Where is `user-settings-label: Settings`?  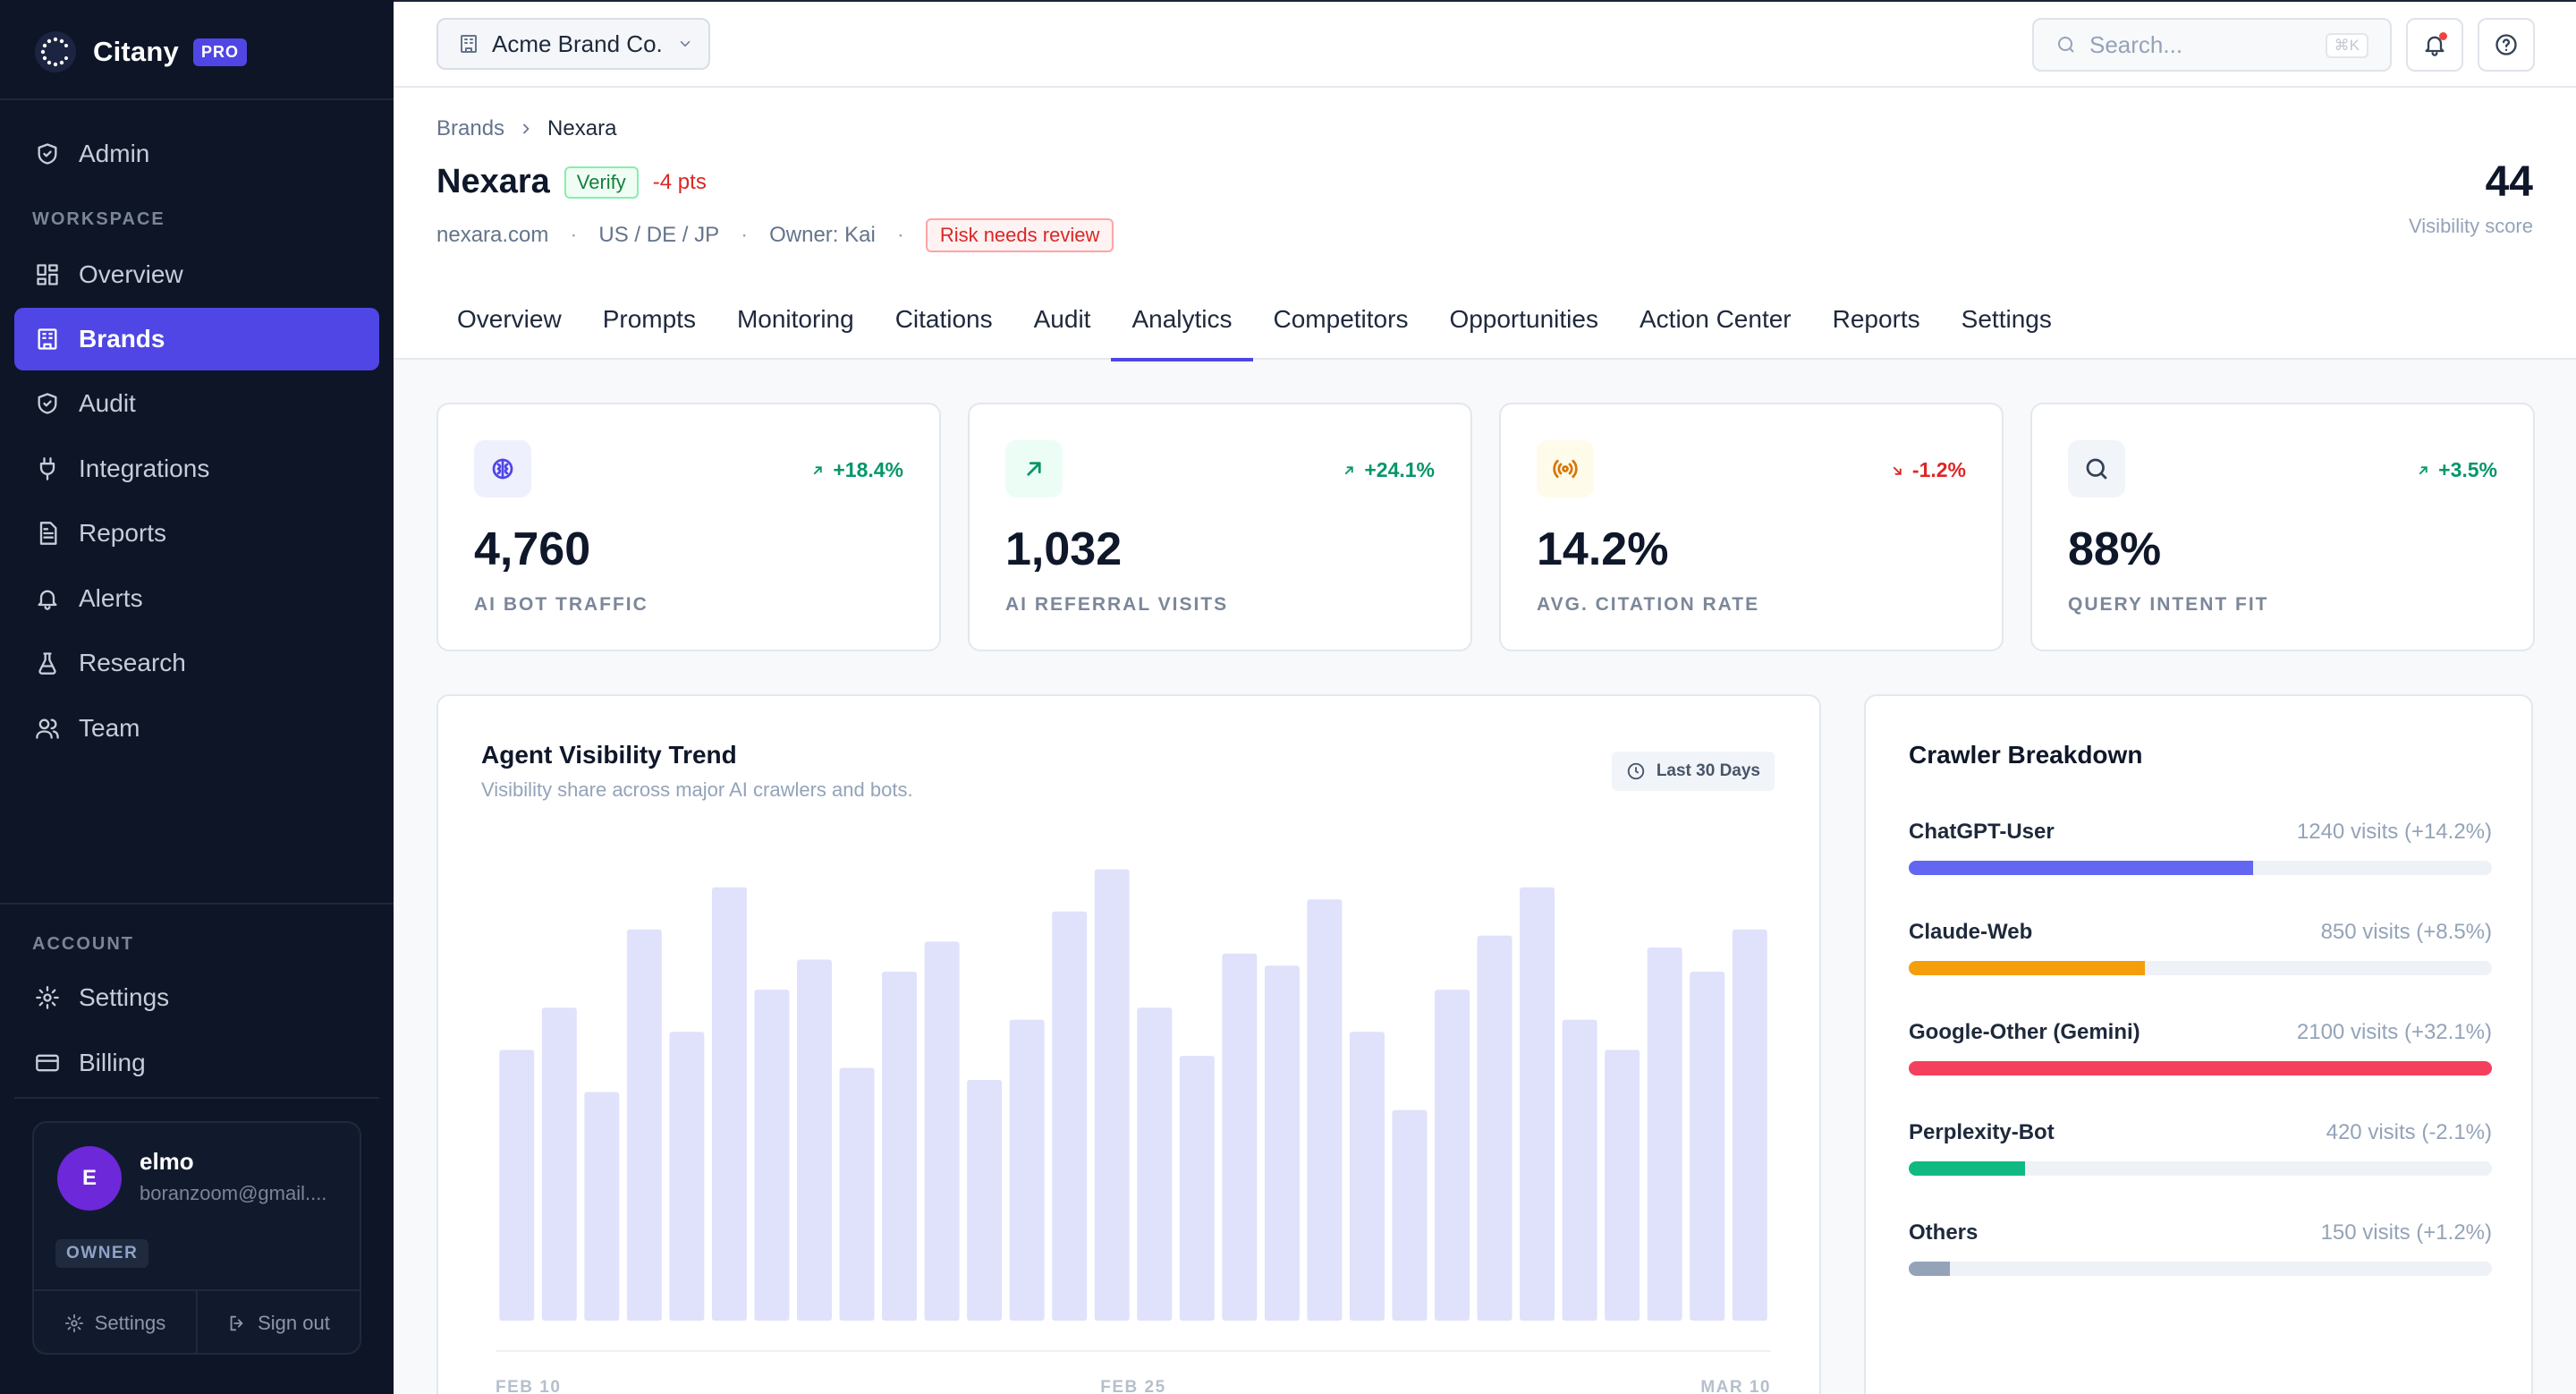 user-settings-label: Settings is located at coordinates (130, 1323).